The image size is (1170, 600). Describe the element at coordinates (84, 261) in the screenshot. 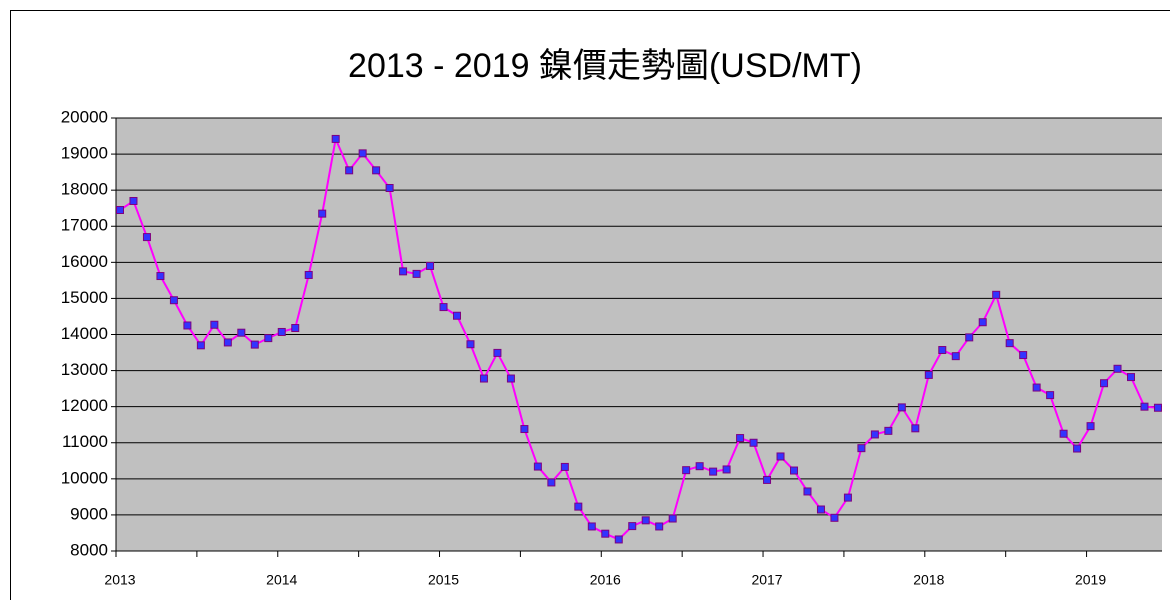

I see `y-tick-label: 16000` at that location.